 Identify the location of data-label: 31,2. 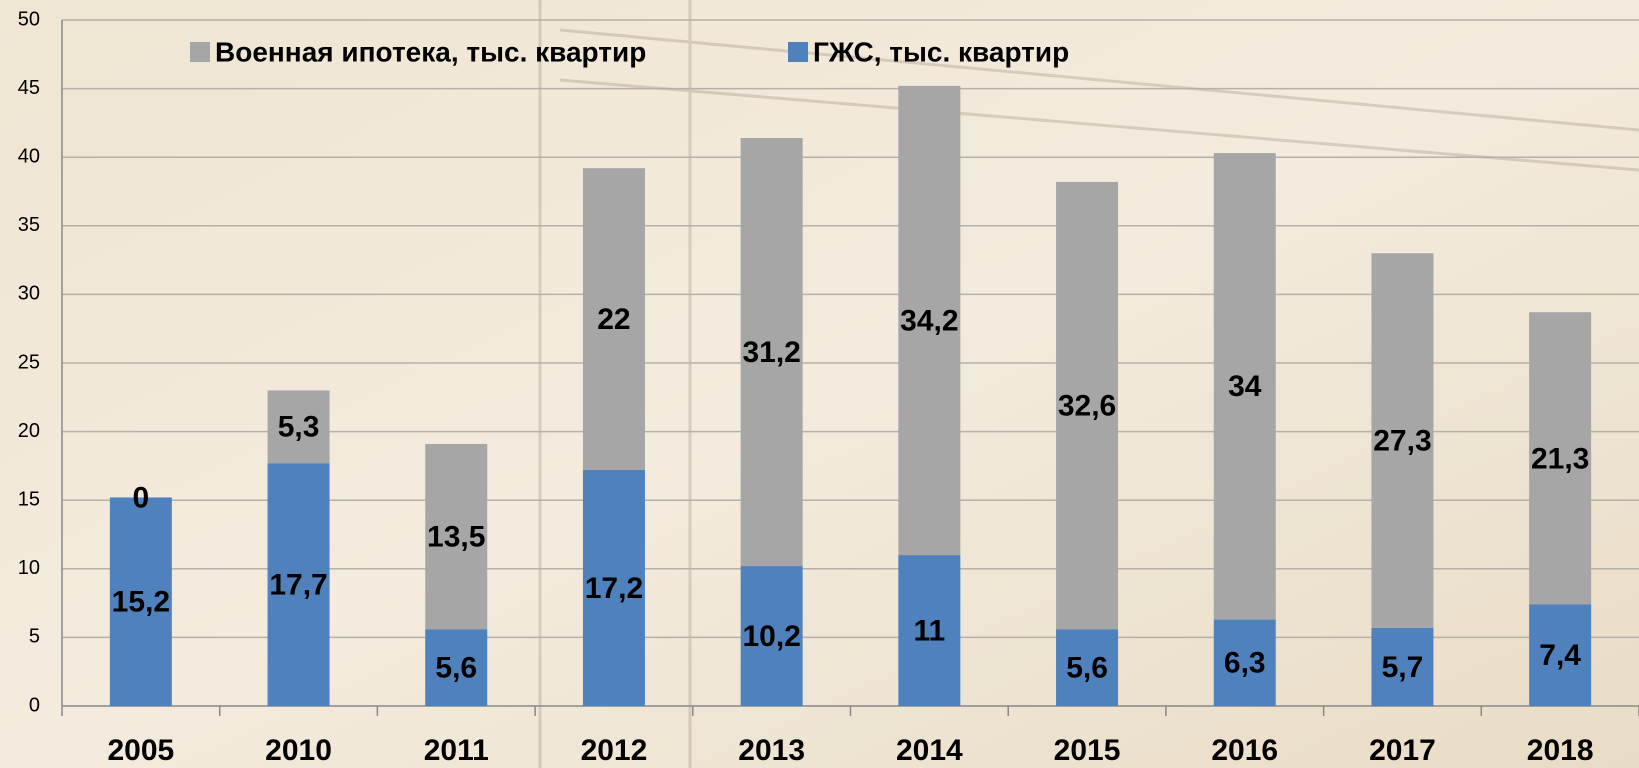
(771, 352).